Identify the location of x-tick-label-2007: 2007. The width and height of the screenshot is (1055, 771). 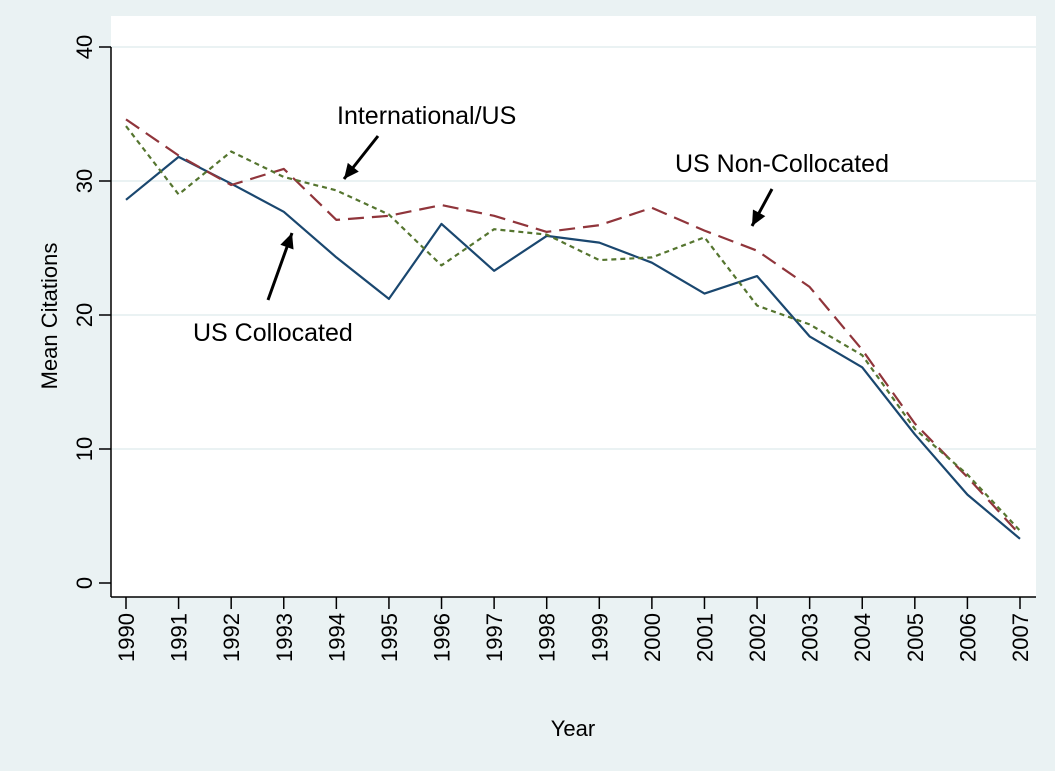
(1020, 637).